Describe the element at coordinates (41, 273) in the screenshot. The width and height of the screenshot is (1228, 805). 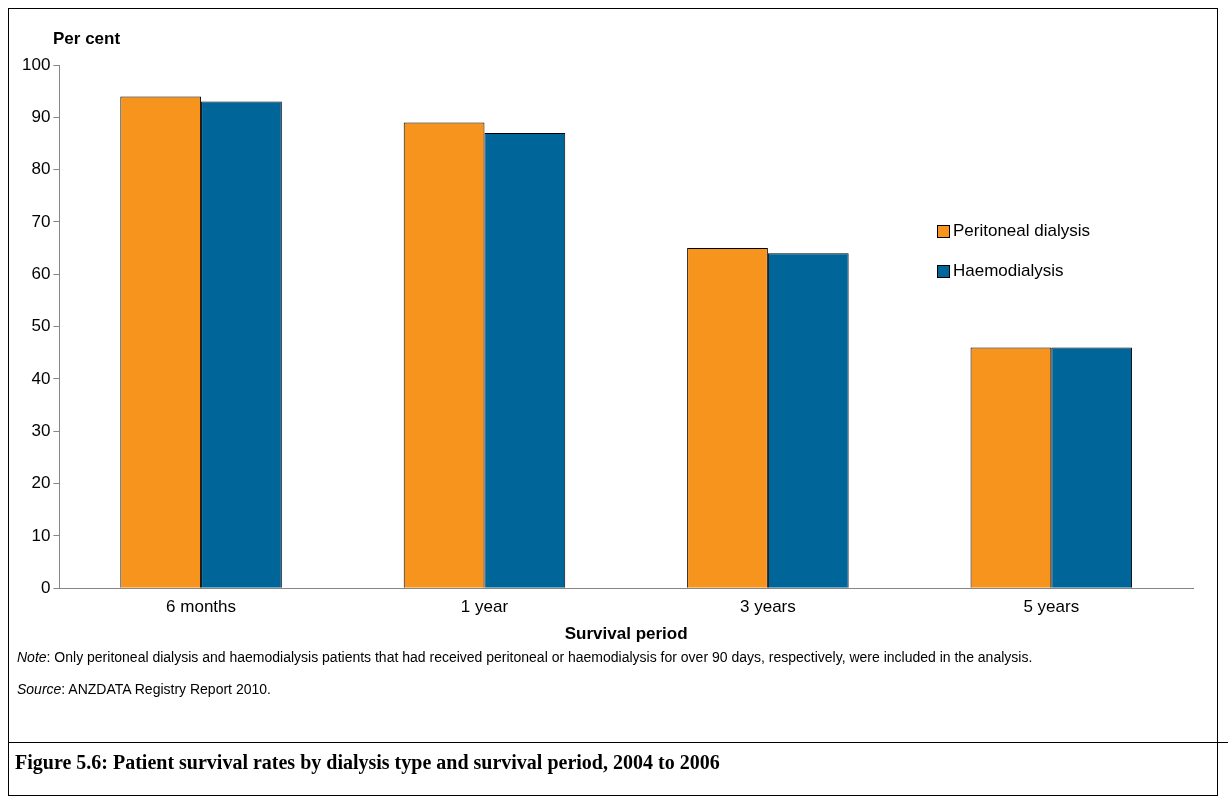
I see `y-tick-label: 60` at that location.